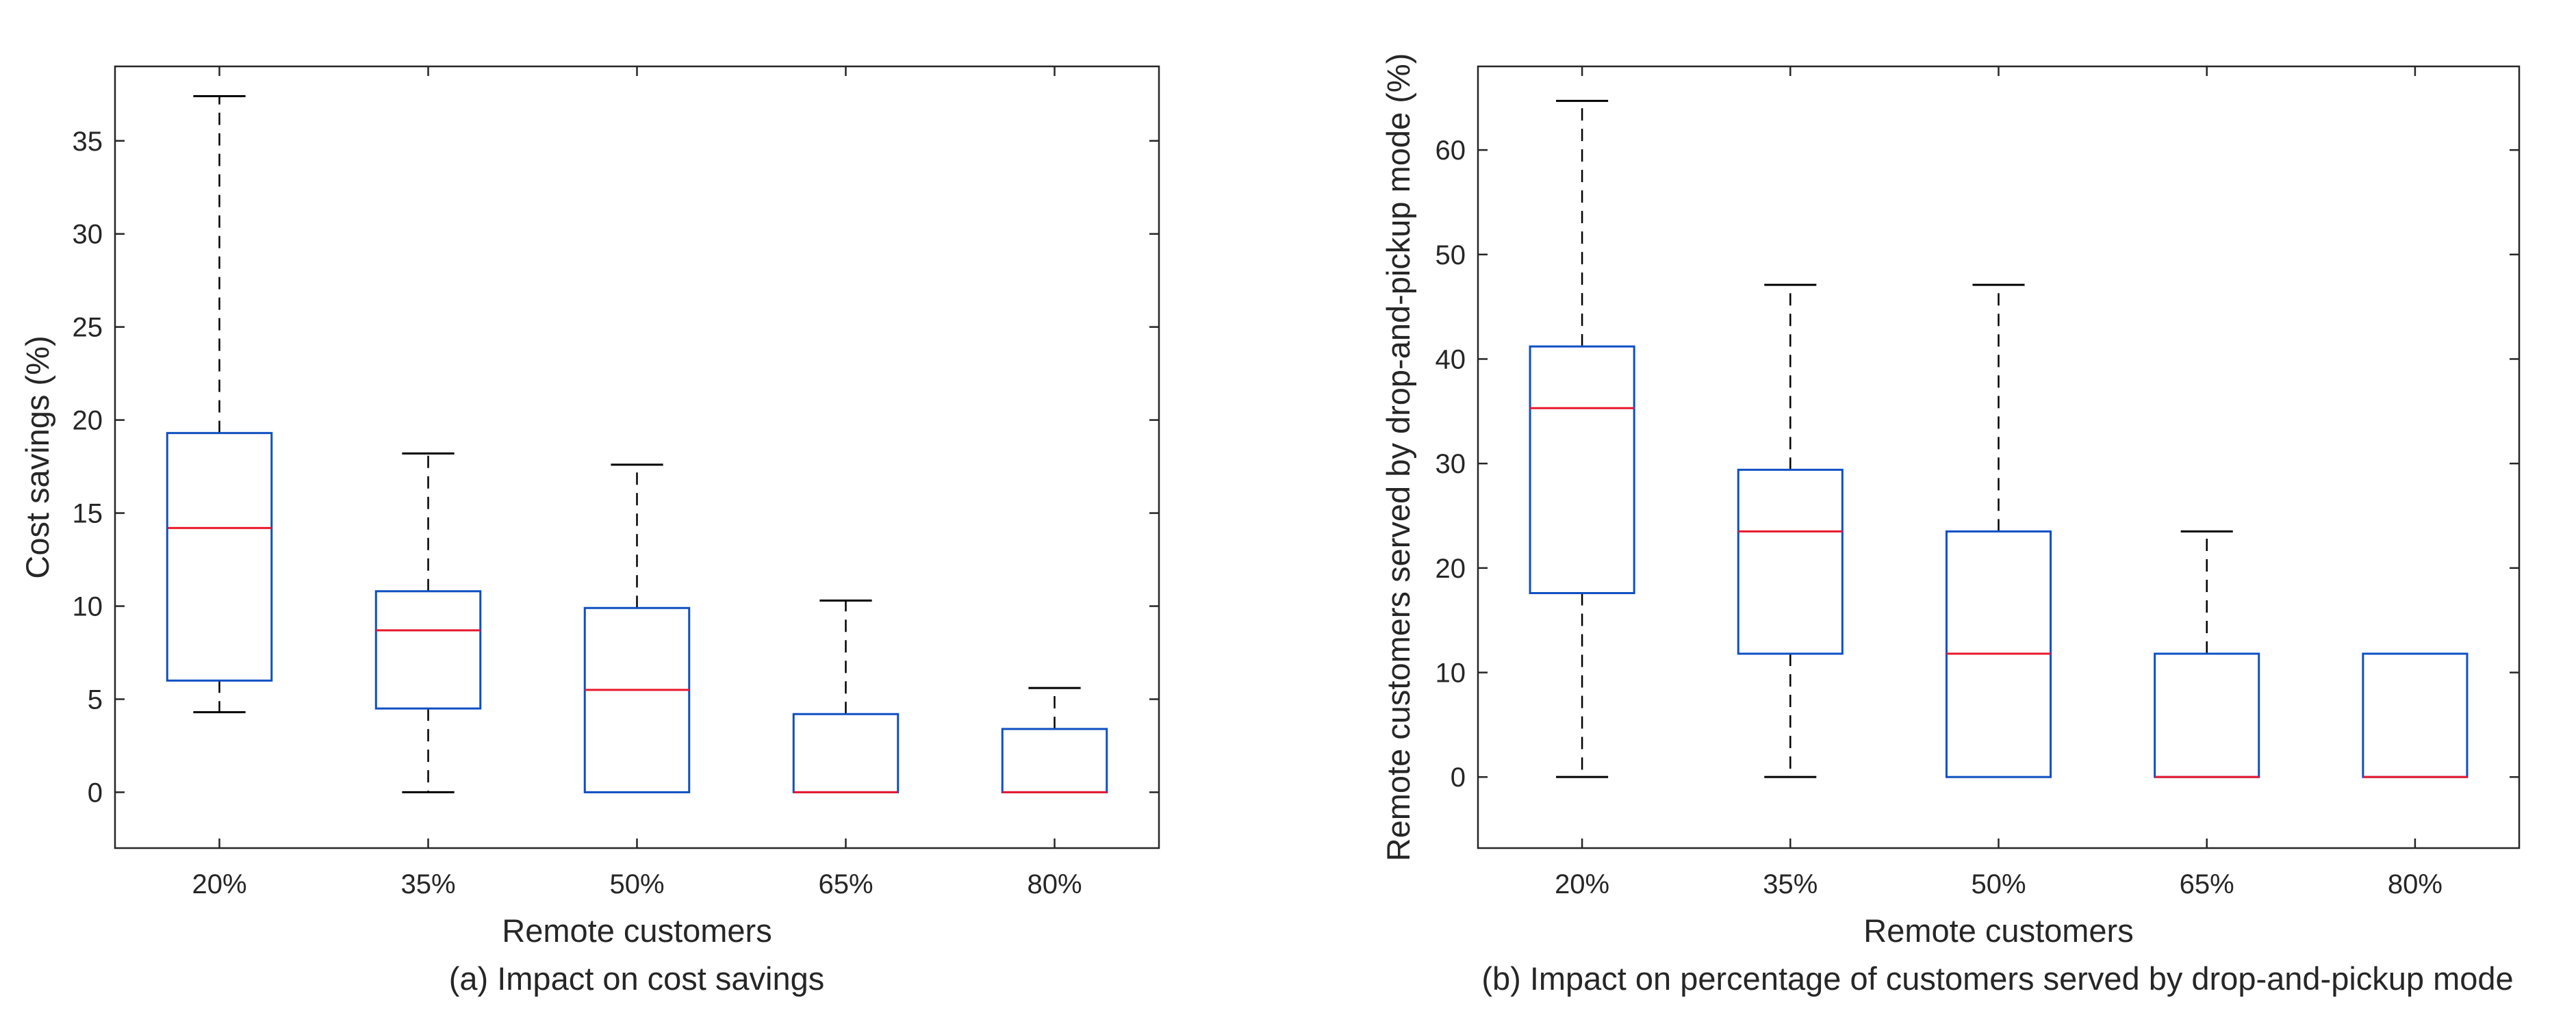  I want to click on y-tick-label: 25, so click(88, 328).